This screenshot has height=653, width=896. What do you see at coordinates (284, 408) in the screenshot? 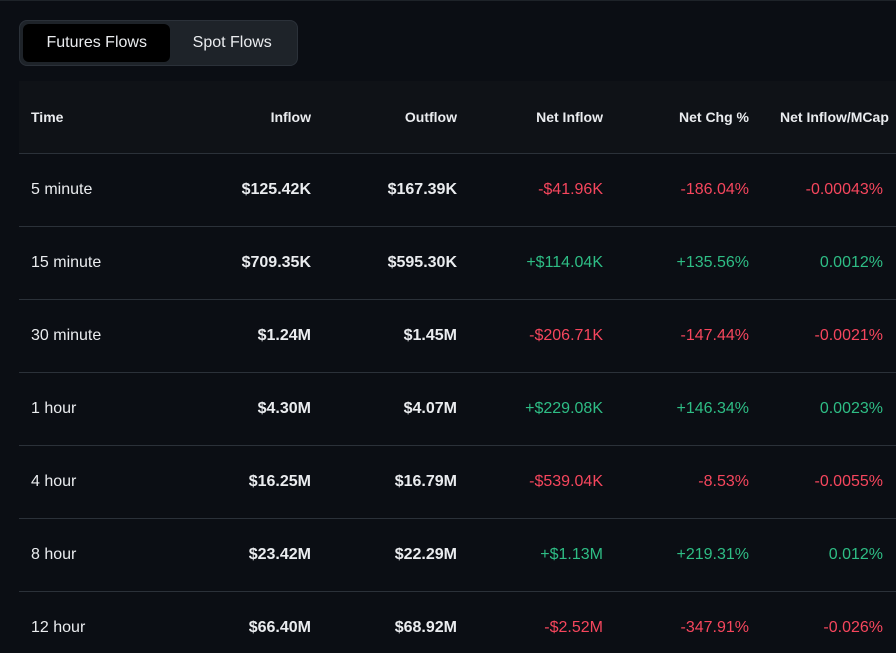
I see `cell-inflow: $4.30M` at bounding box center [284, 408].